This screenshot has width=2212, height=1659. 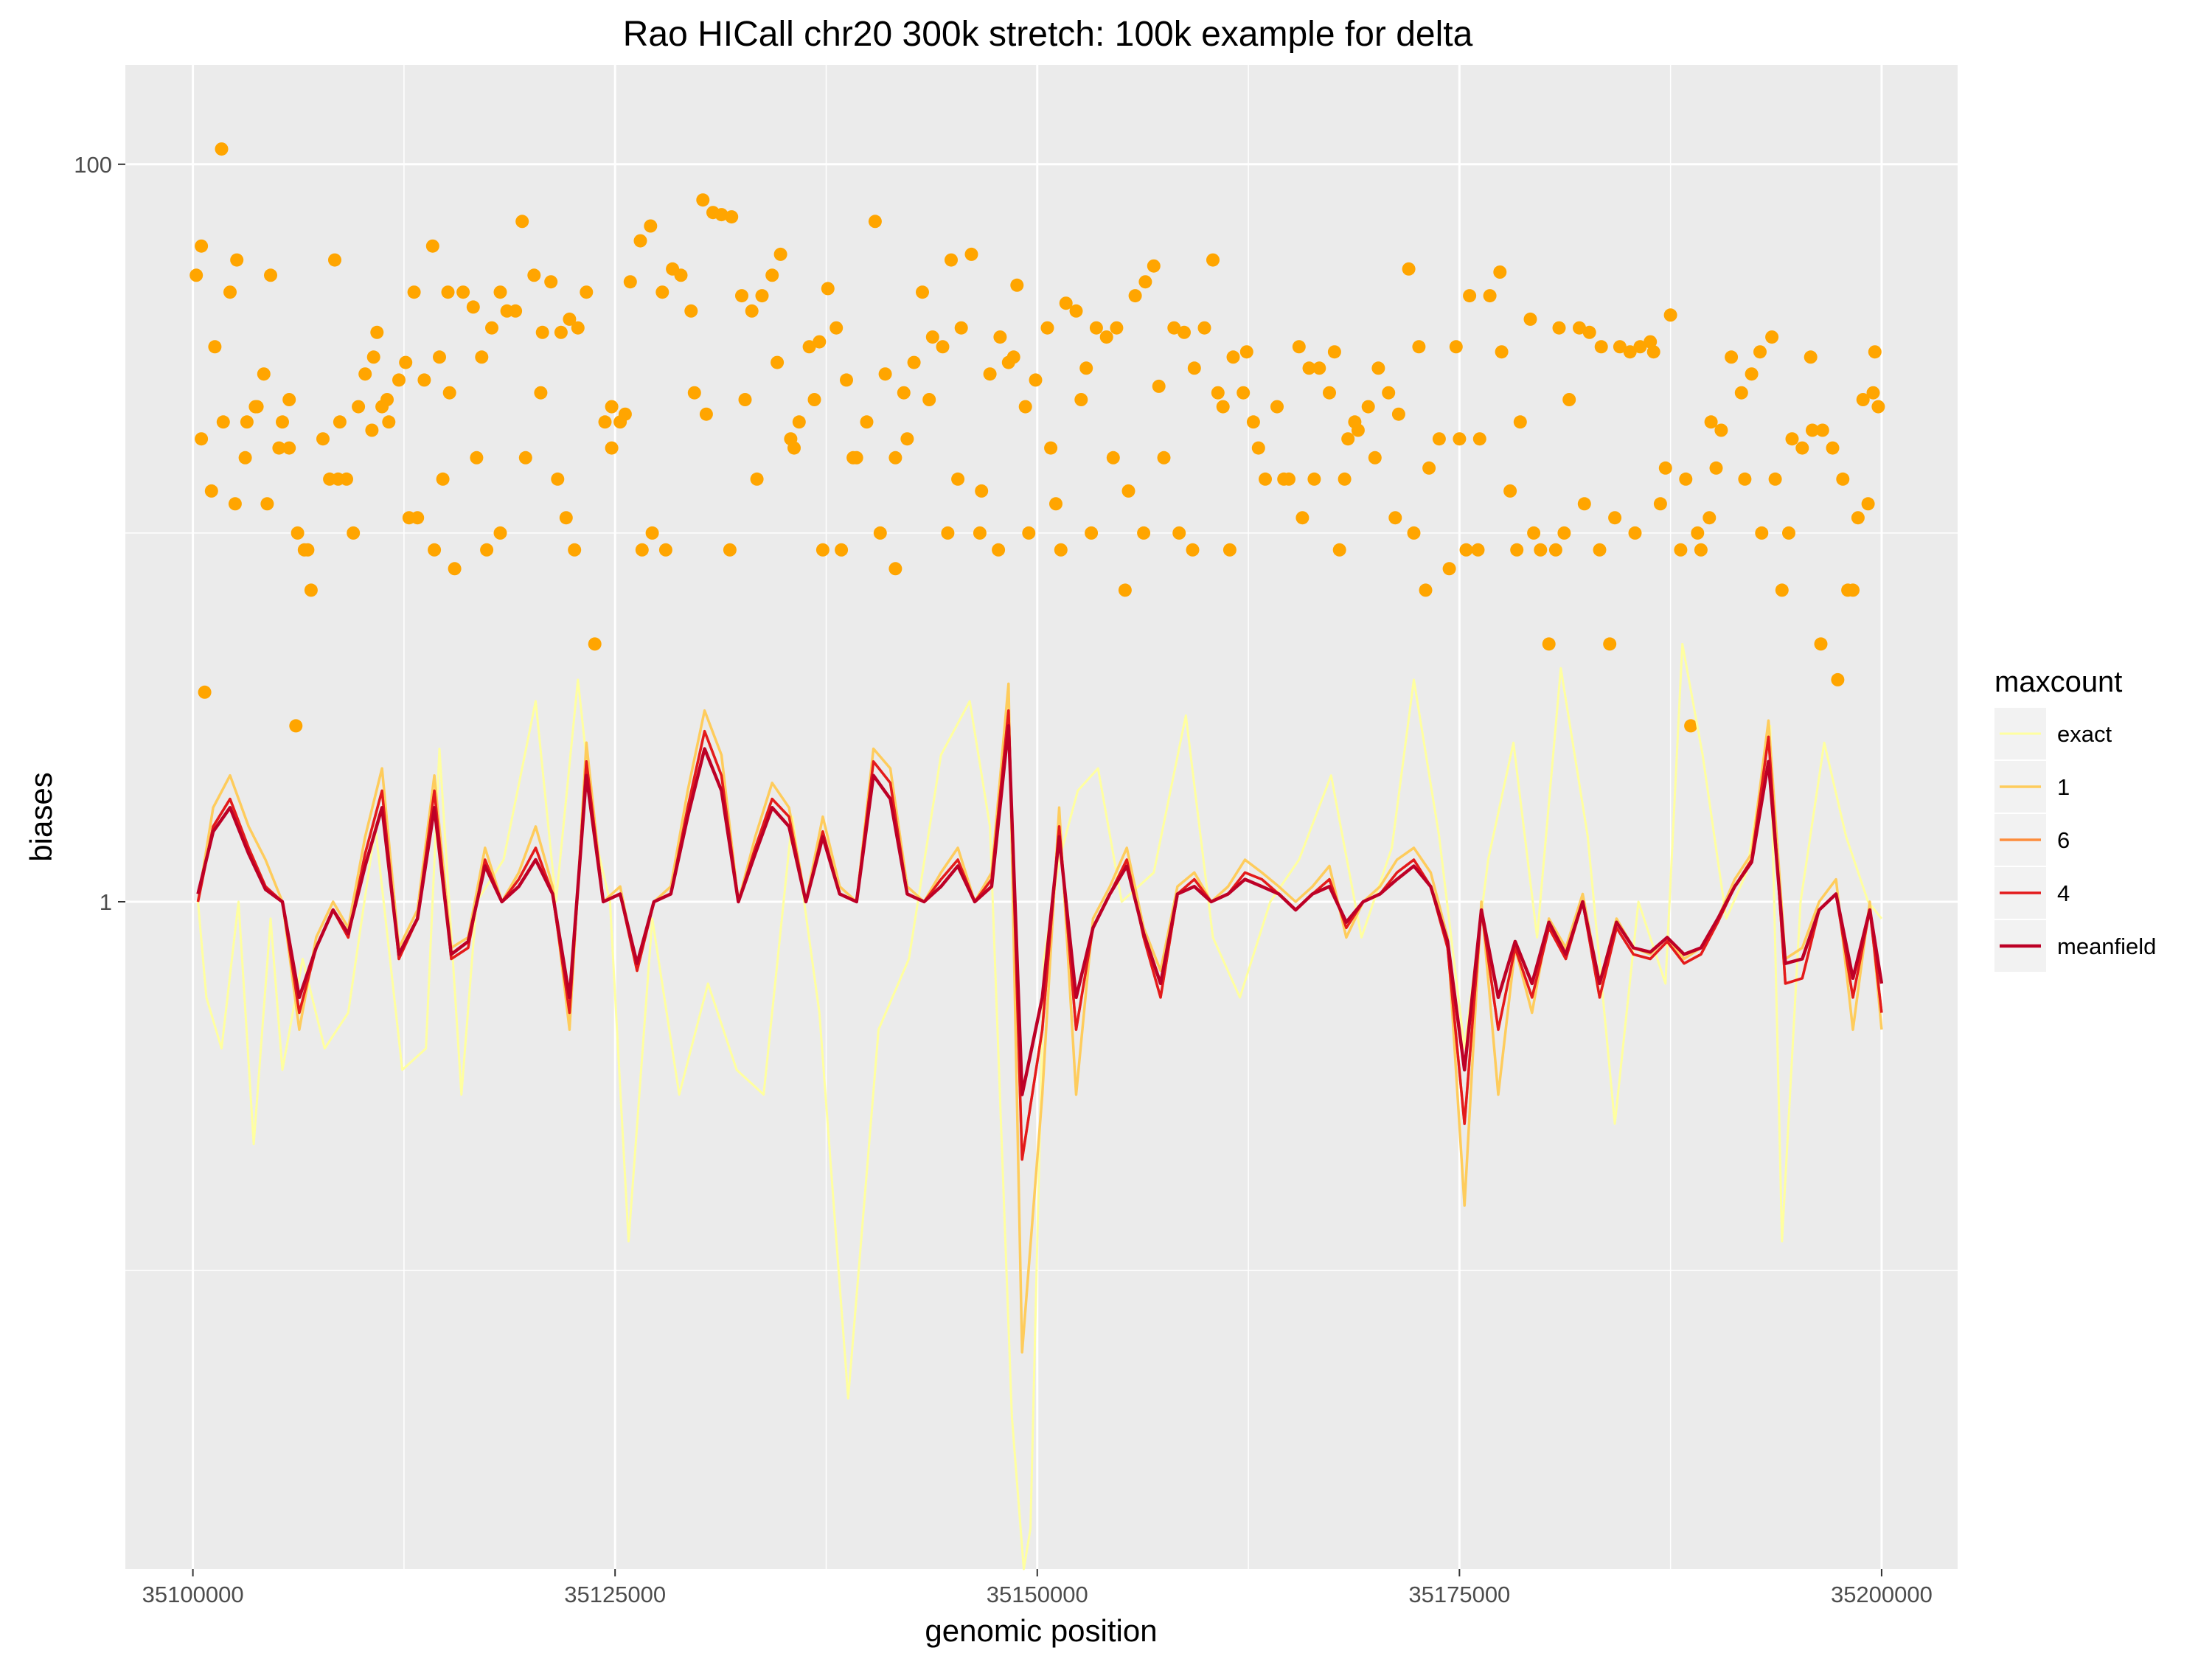 I want to click on x-axis-title: genomic position, so click(x=1041, y=1630).